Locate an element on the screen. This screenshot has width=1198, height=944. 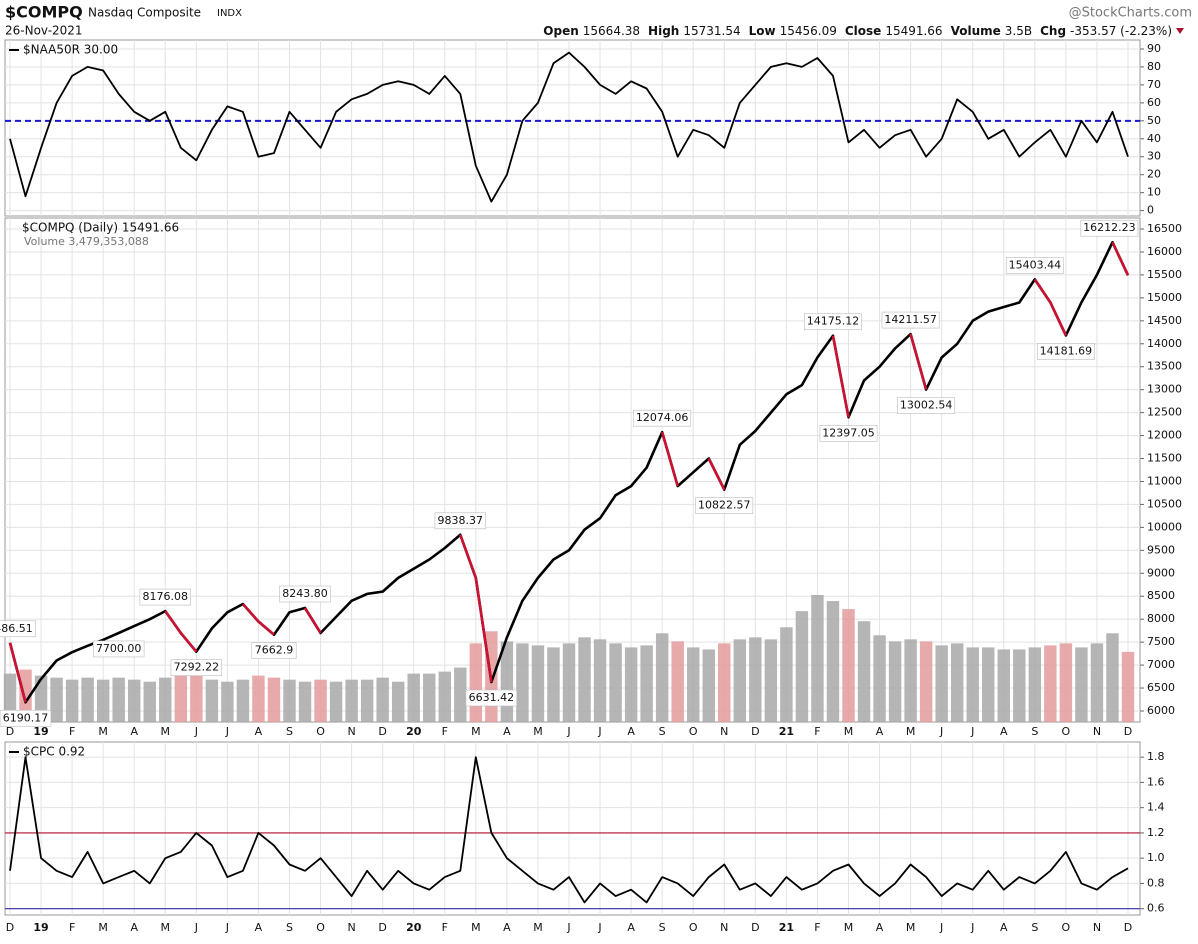
quote-label: Volume is located at coordinates (976, 31).